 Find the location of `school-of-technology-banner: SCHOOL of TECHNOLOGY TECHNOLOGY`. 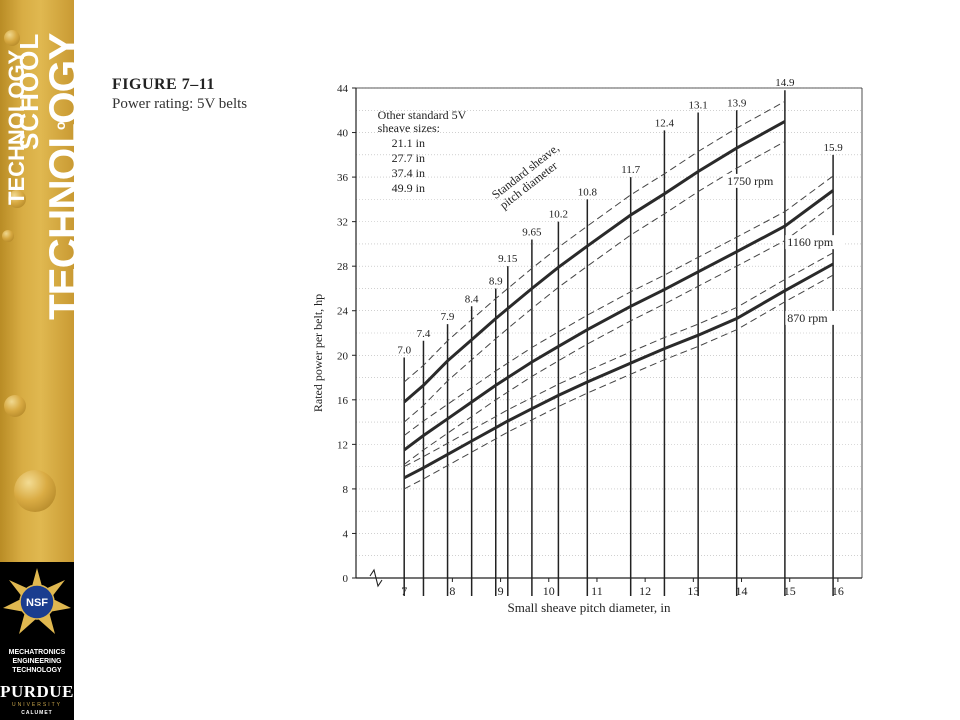

school-of-technology-banner: SCHOOL of TECHNOLOGY TECHNOLOGY is located at coordinates (37, 281).